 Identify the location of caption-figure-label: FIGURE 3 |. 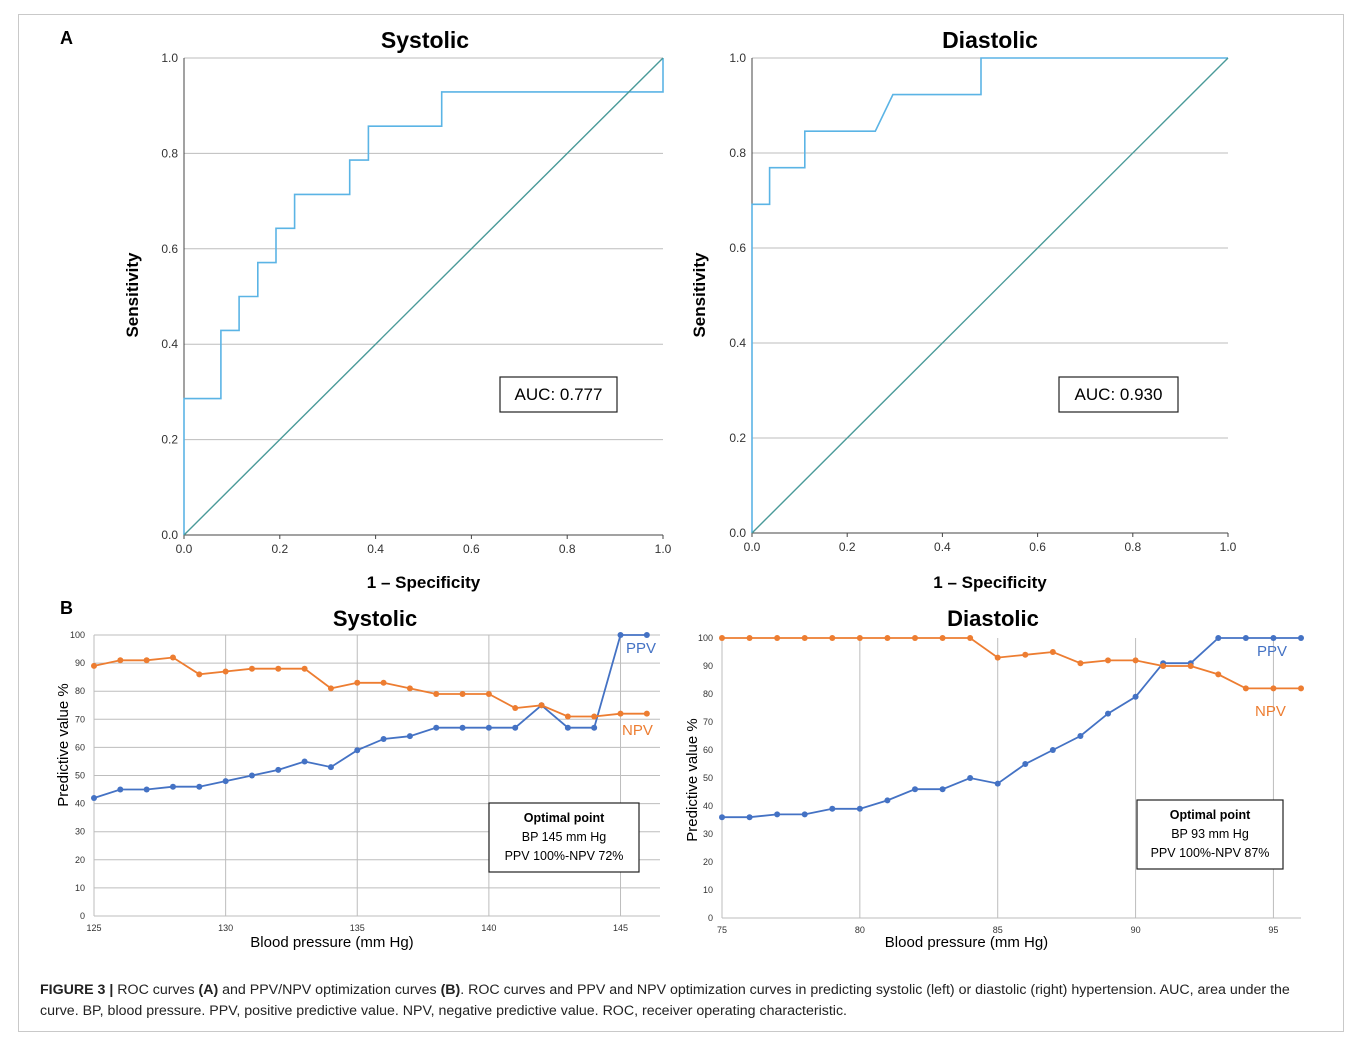
(77, 990).